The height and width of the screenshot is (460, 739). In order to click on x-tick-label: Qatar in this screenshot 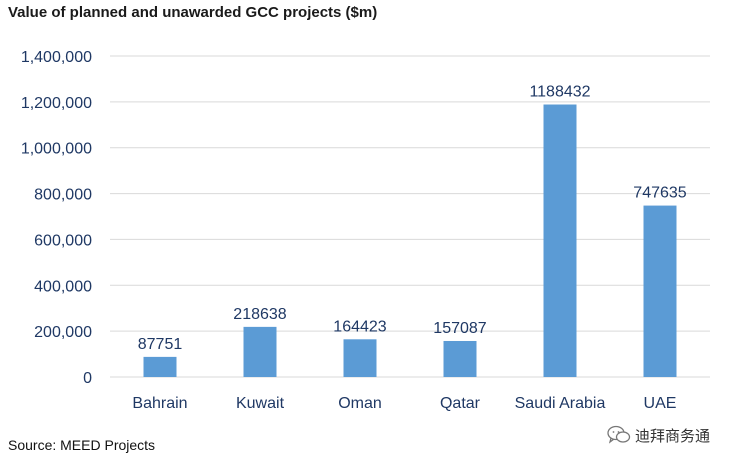, I will do `click(460, 403)`.